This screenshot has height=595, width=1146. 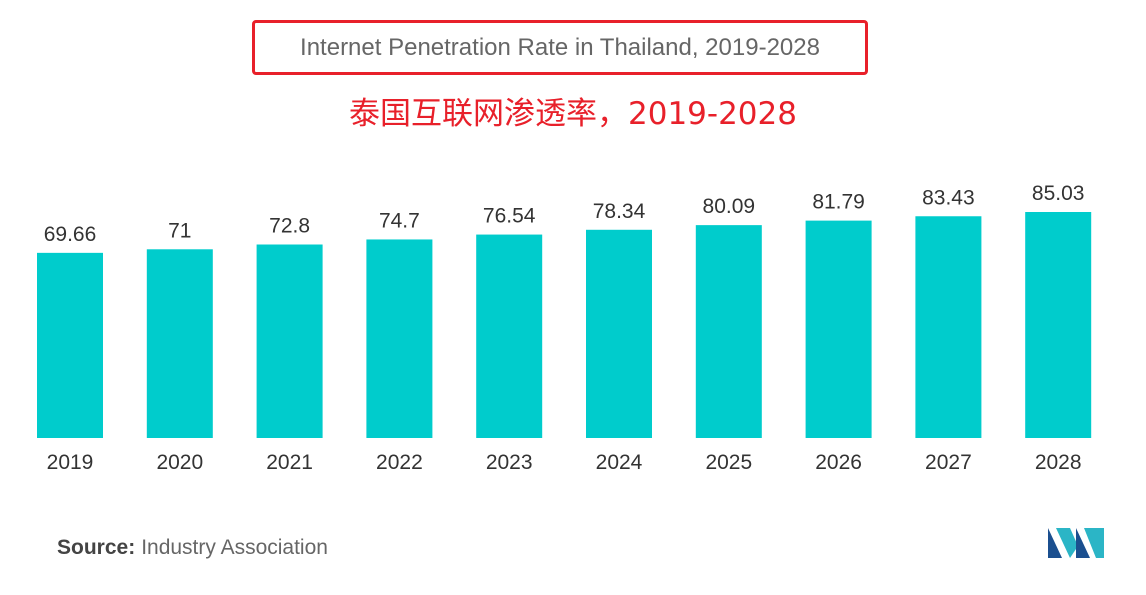 I want to click on x-tick-label-2022: 2022, so click(x=399, y=462).